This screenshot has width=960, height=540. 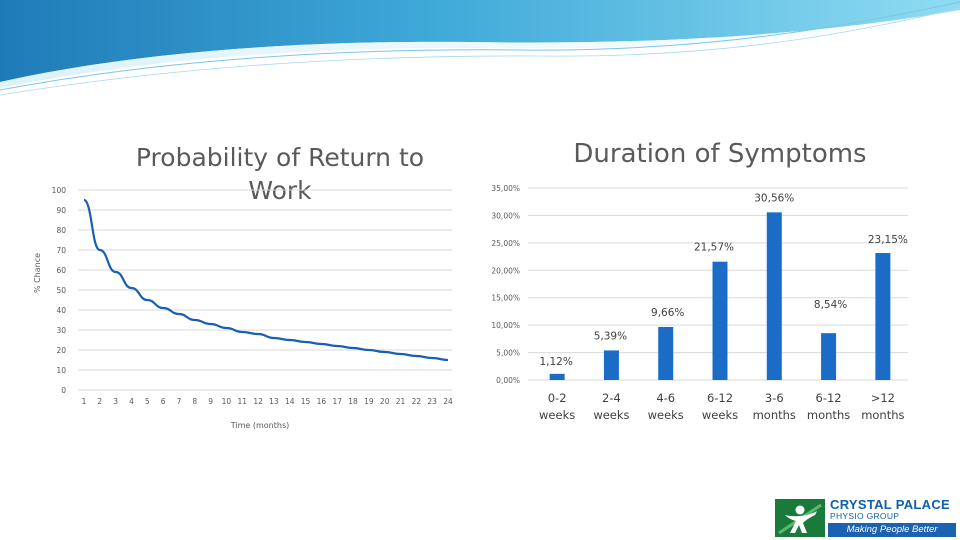 I want to click on x-tick-label: 7, so click(x=179, y=401).